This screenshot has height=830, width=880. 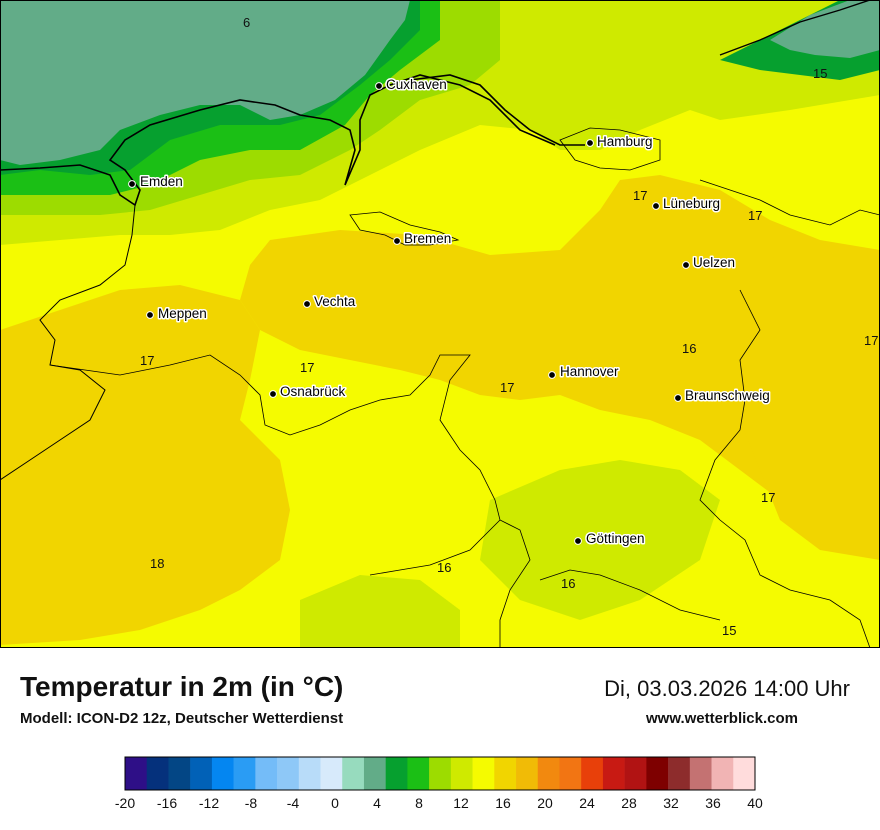 I want to click on legend-tick-label: 36, so click(x=713, y=803).